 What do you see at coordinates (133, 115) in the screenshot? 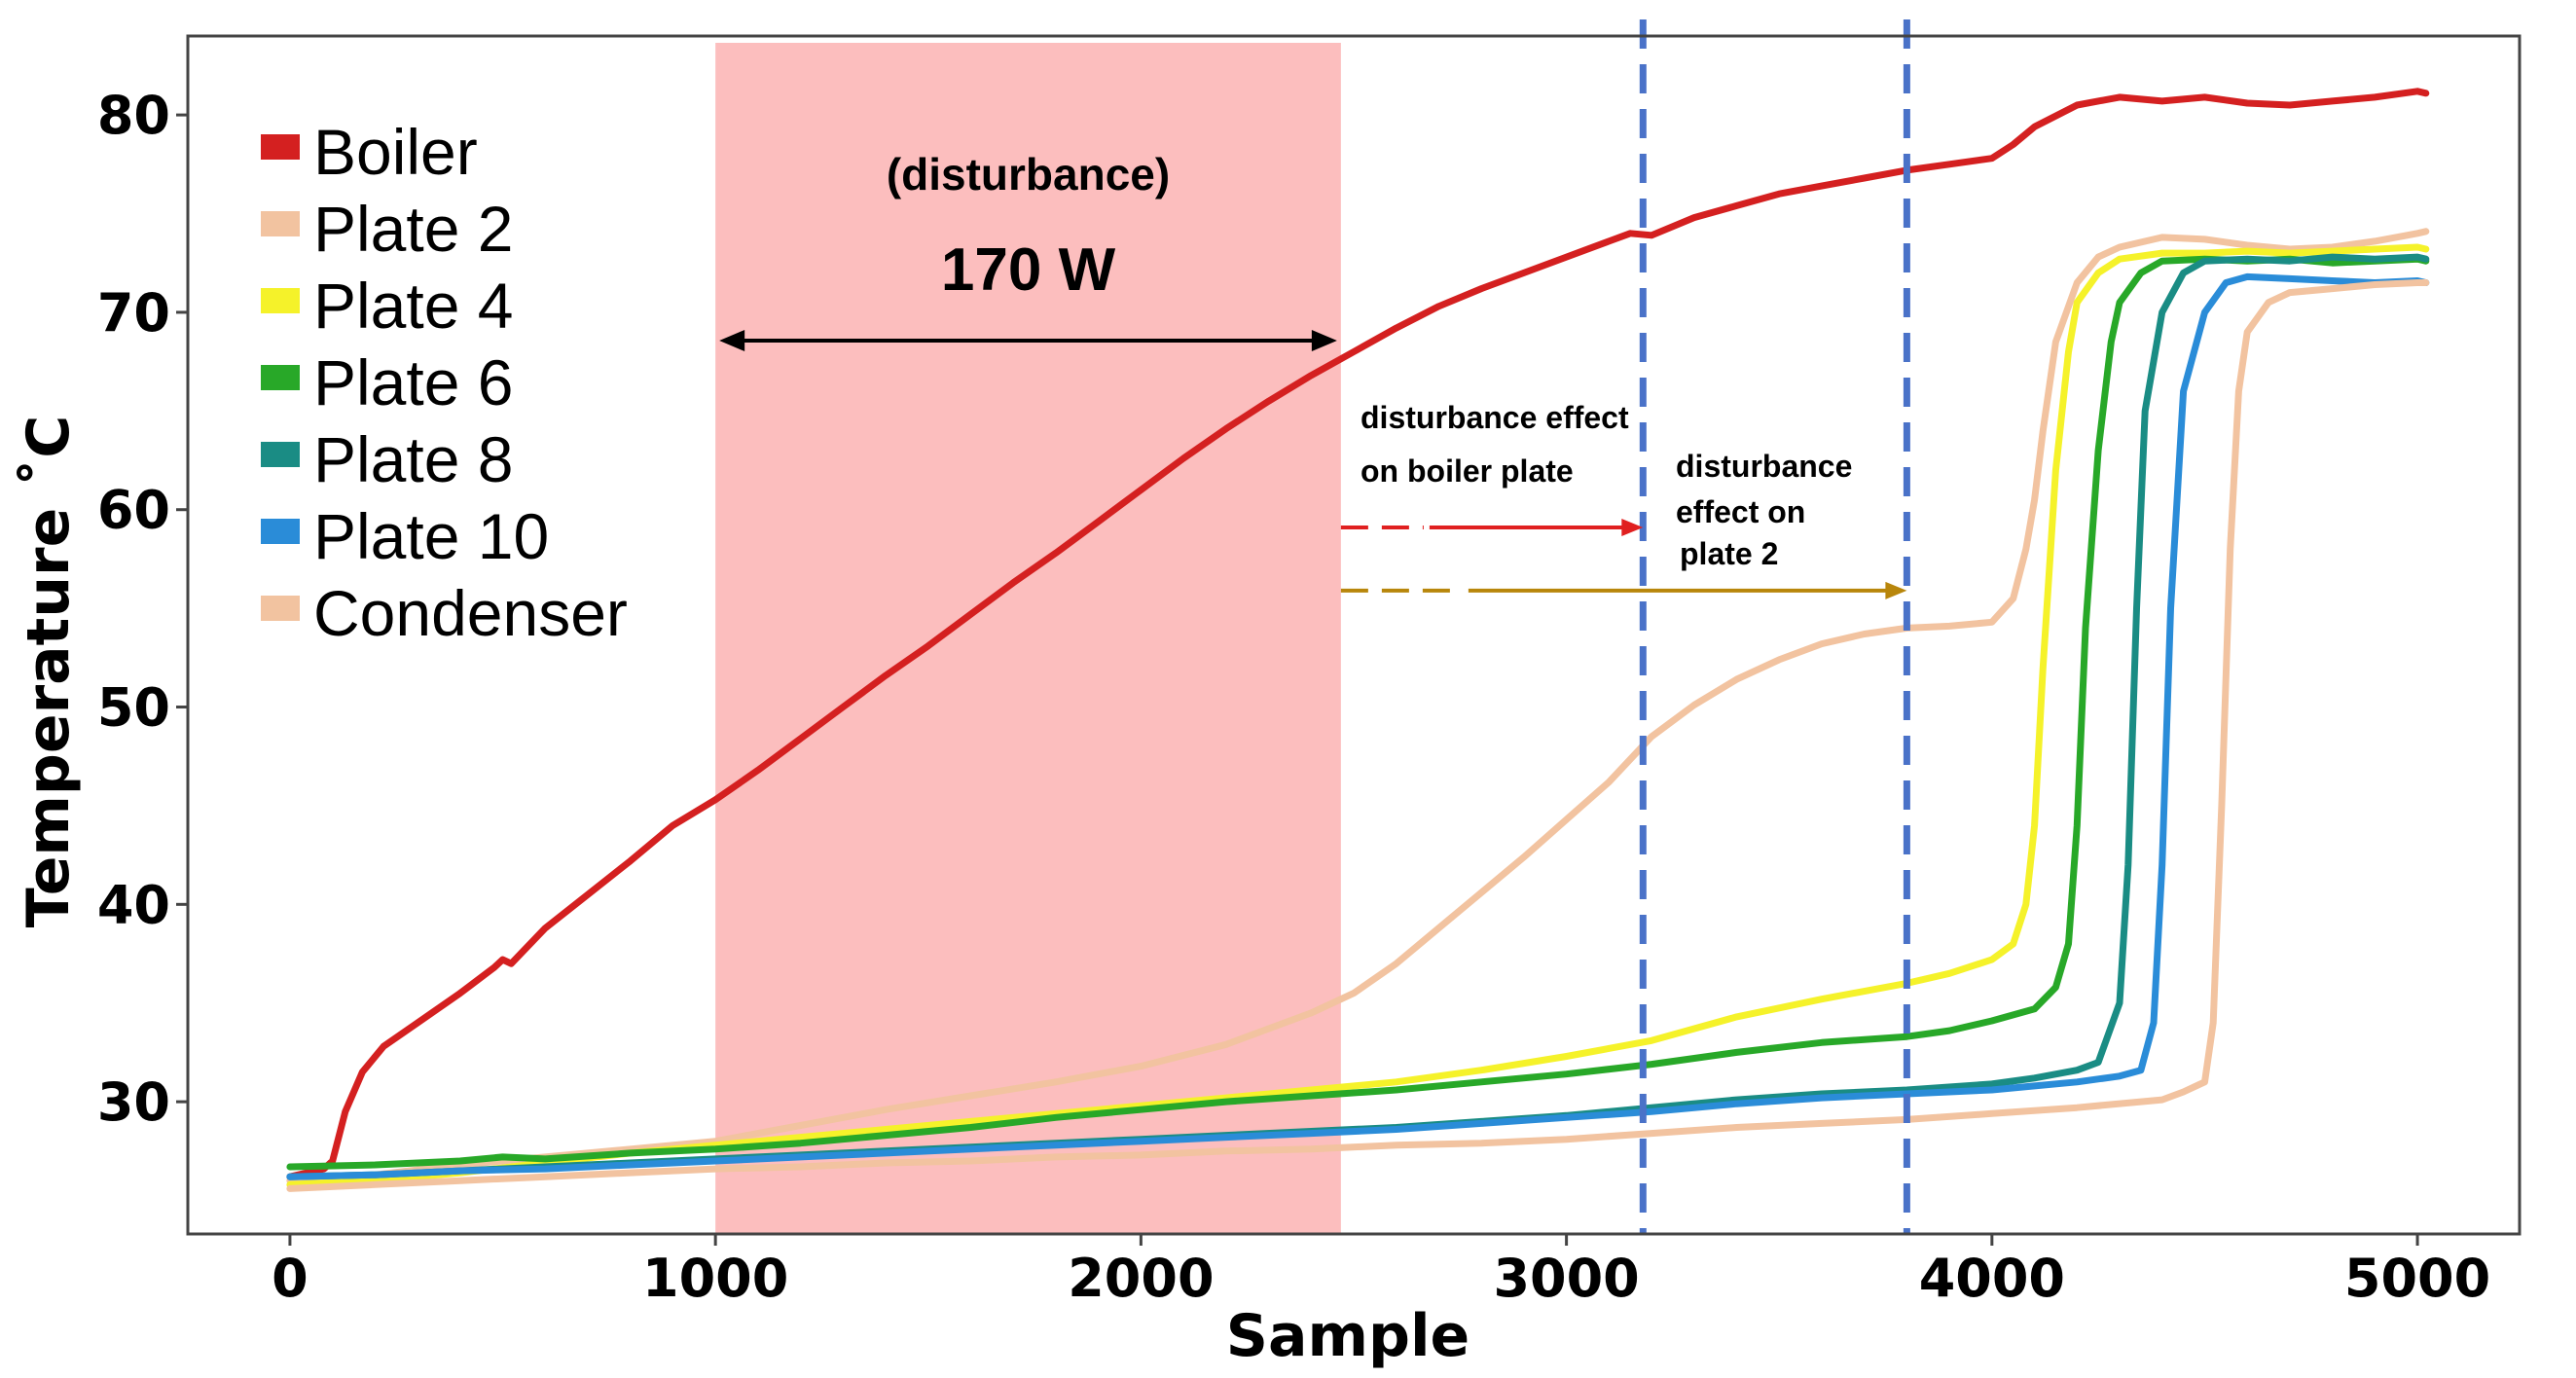
I see `y-tick-label: 80` at bounding box center [133, 115].